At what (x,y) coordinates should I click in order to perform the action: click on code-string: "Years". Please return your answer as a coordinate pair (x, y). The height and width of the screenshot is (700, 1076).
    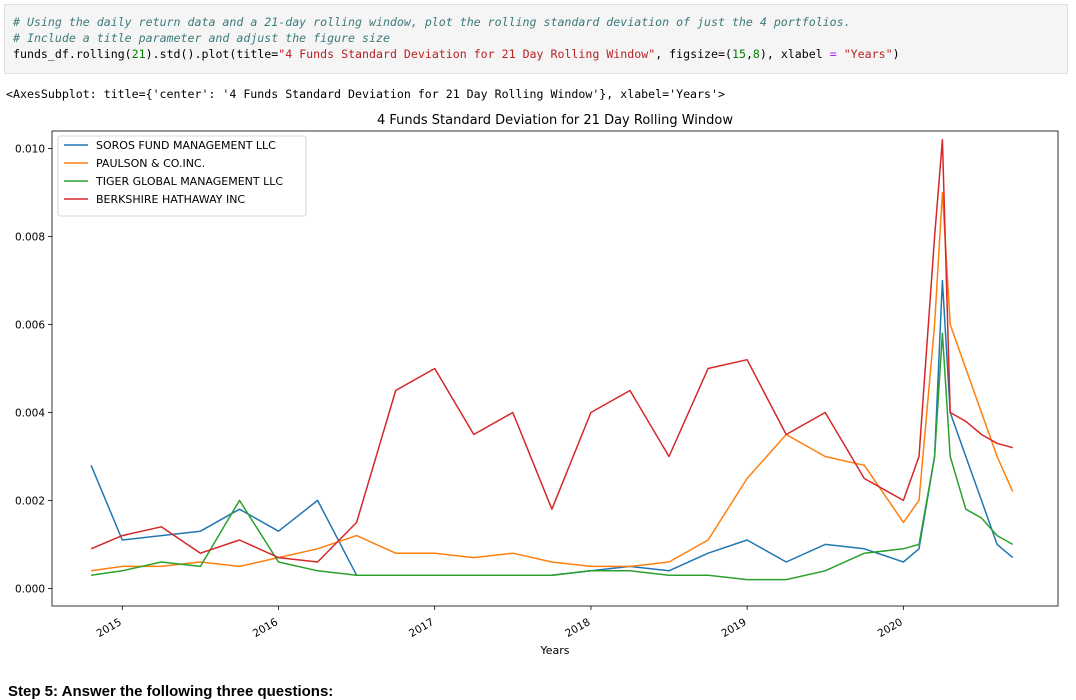
    Looking at the image, I should click on (868, 54).